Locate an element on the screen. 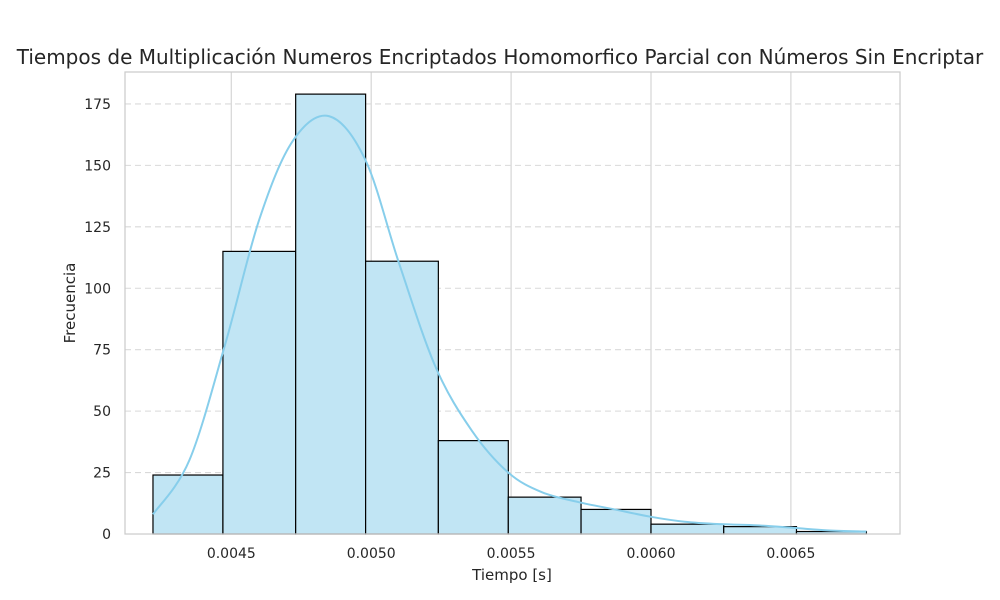  x-tick-label: 0.0065 is located at coordinates (790, 554).